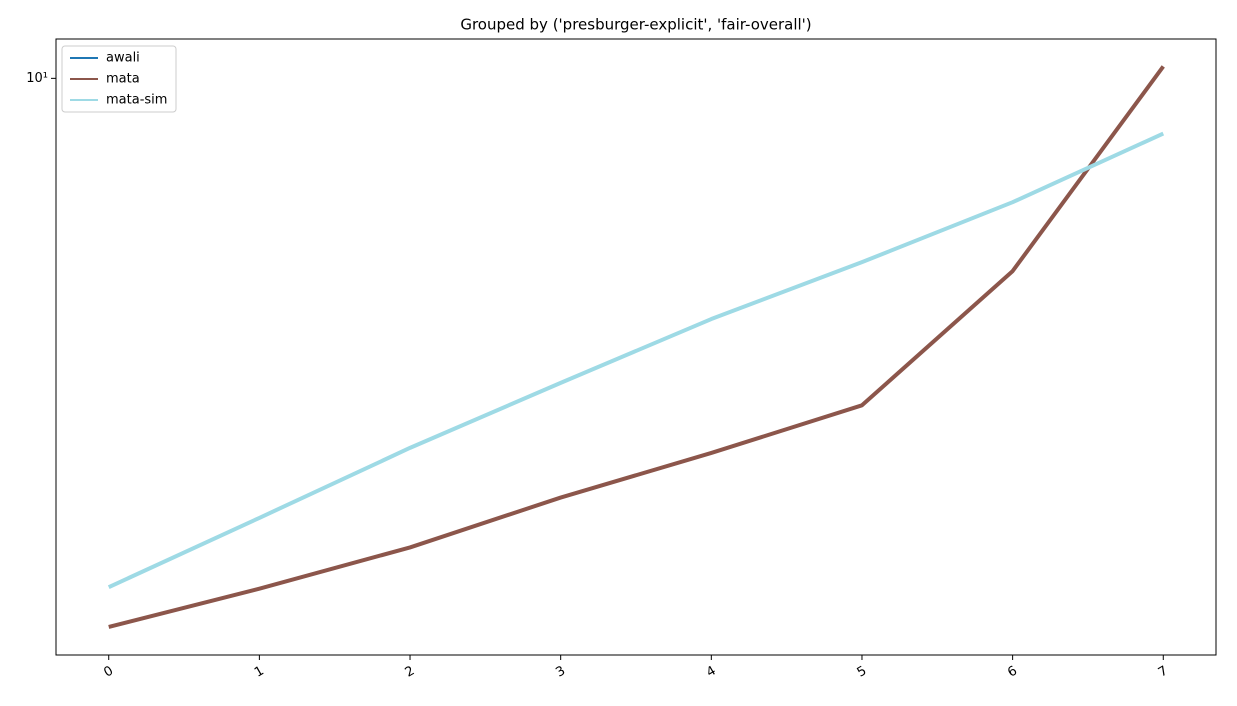 This screenshot has width=1237, height=706. What do you see at coordinates (123, 58) in the screenshot?
I see `legend-label: awali` at bounding box center [123, 58].